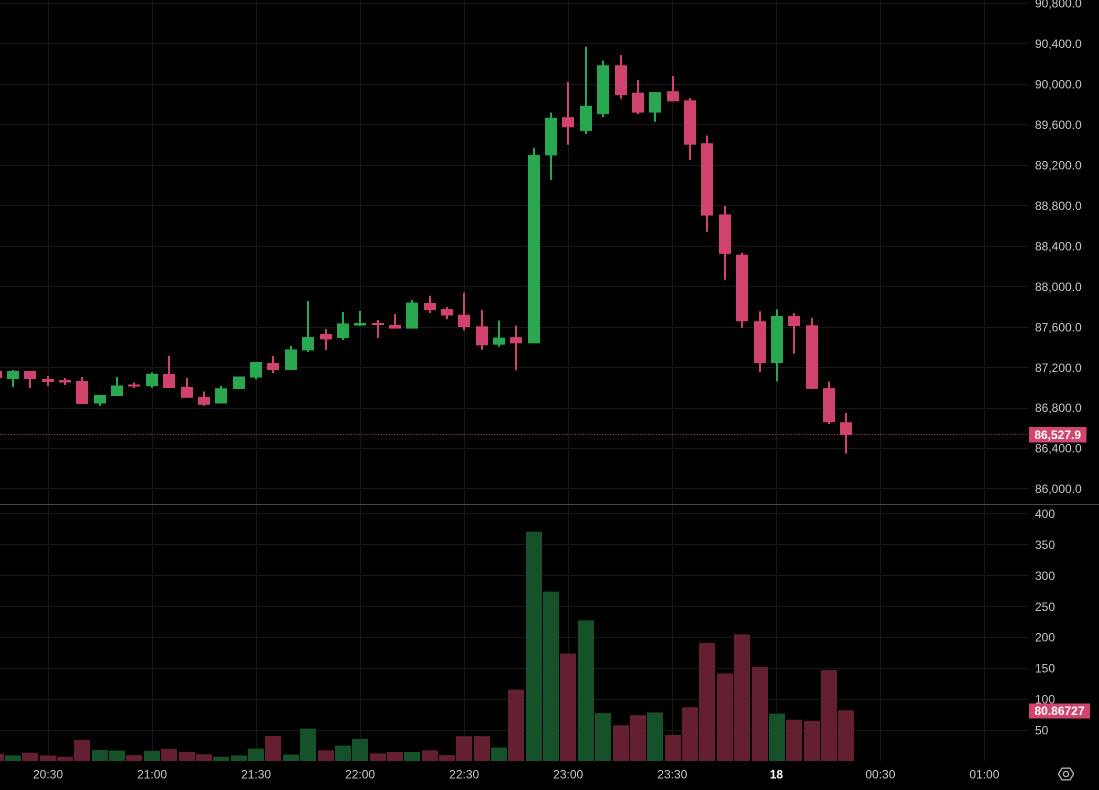 Image resolution: width=1099 pixels, height=790 pixels. Describe the element at coordinates (256, 775) in the screenshot. I see `svg-text: 21:30` at that location.